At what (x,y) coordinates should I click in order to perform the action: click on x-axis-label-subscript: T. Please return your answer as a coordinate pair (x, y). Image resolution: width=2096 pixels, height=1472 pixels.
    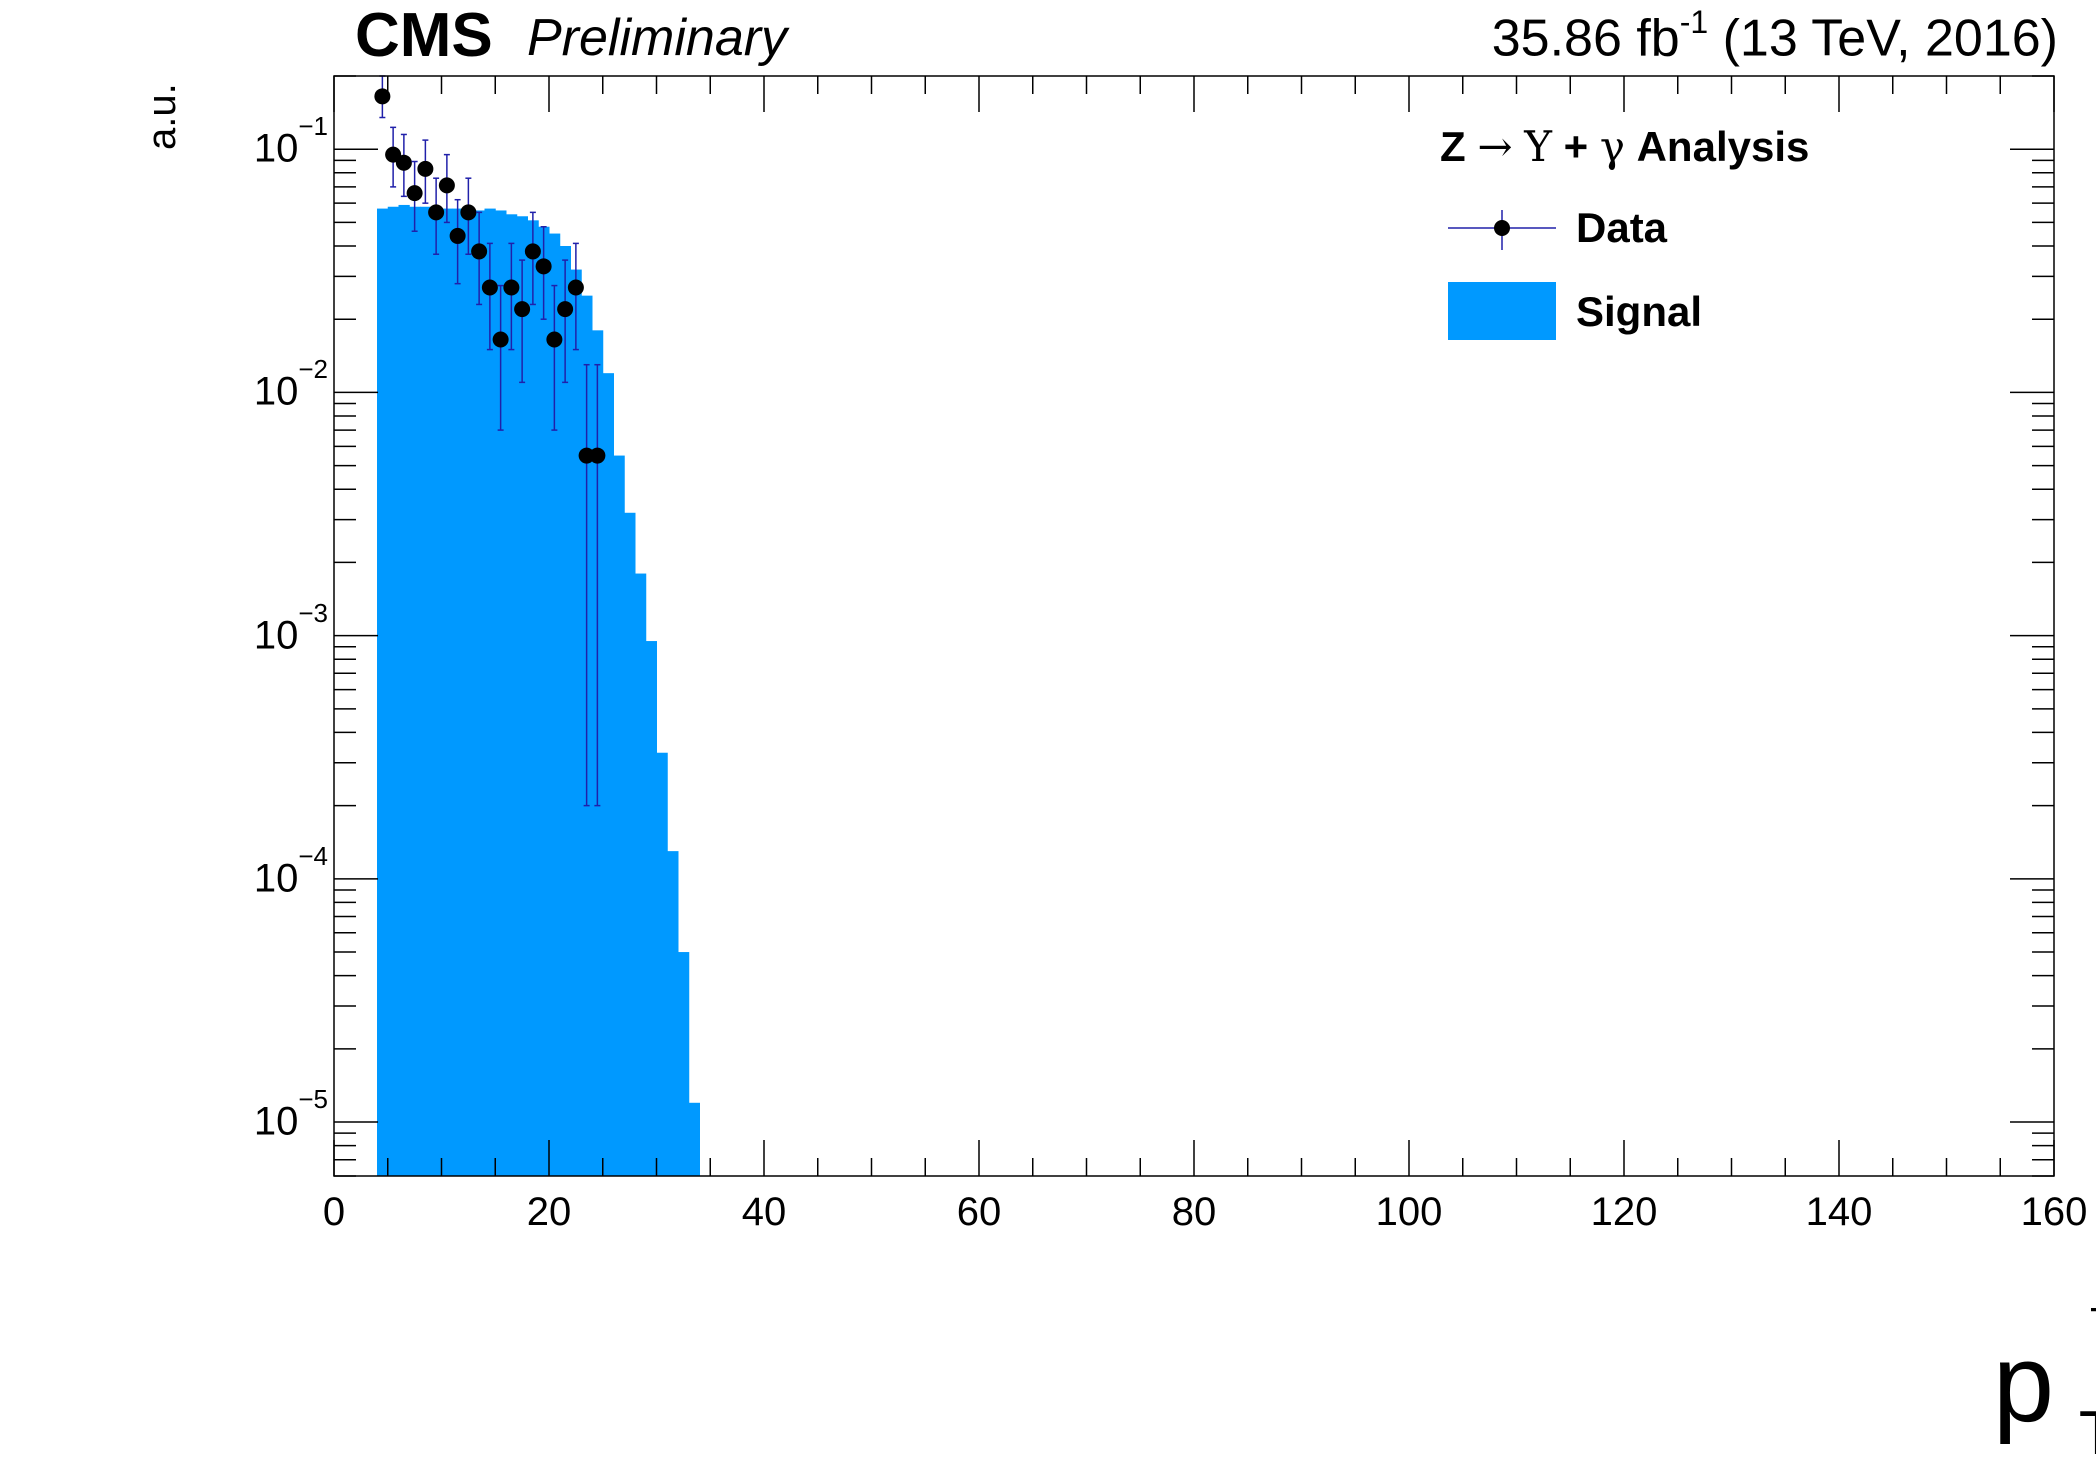
    Looking at the image, I should click on (2087, 1433).